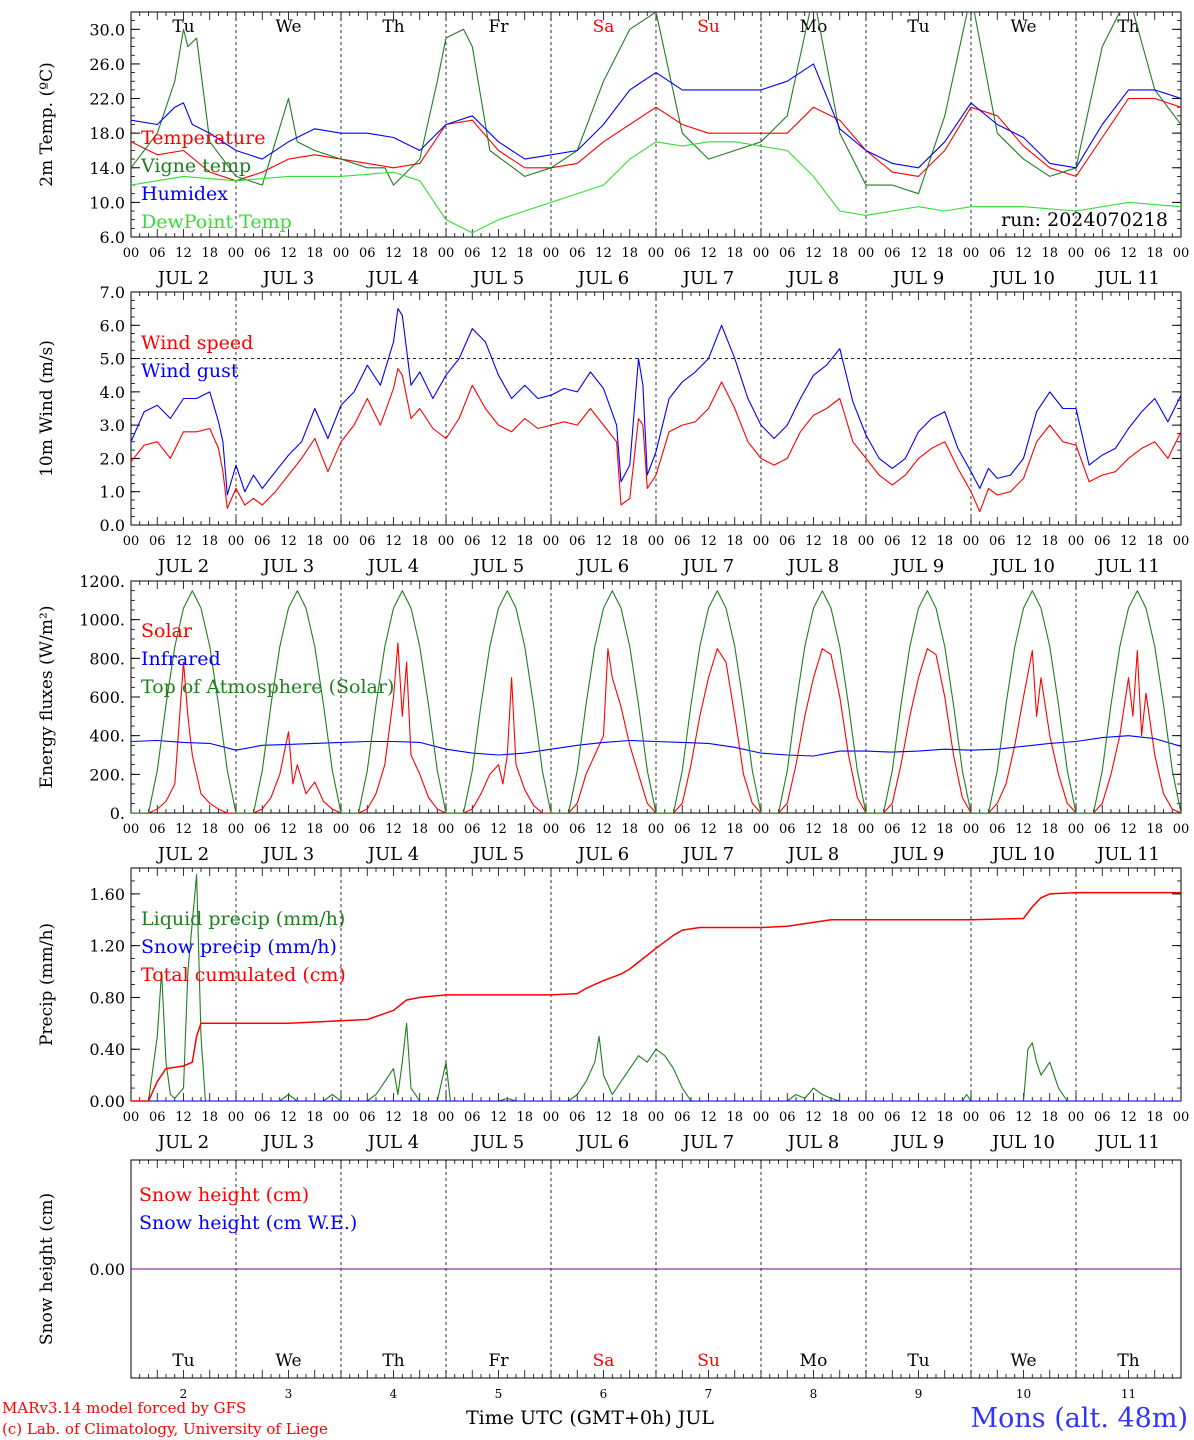 This screenshot has height=1440, width=1194. Describe the element at coordinates (112, 359) in the screenshot. I see `y-tick-label: 5.0` at that location.